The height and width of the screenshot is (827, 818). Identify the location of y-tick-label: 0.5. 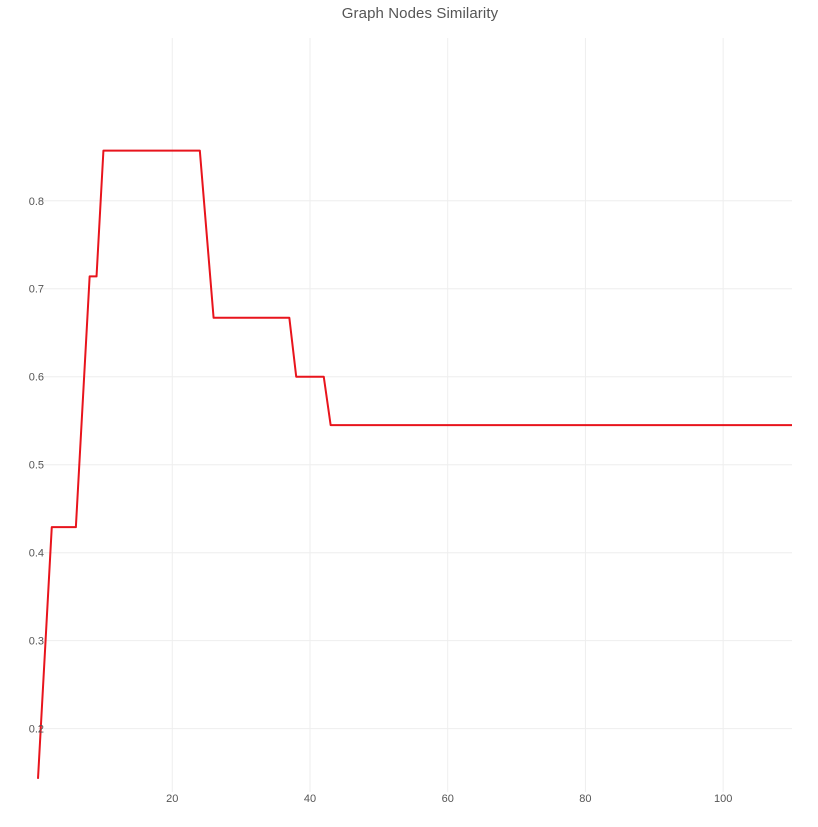
(36, 466).